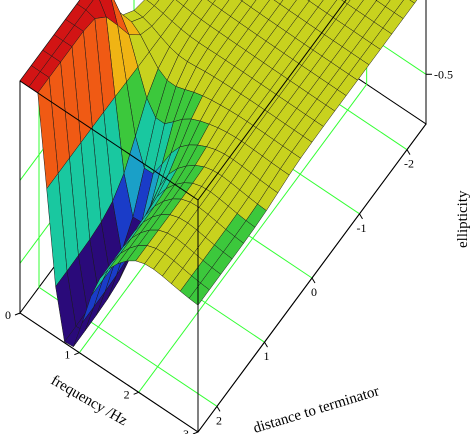  What do you see at coordinates (67, 355) in the screenshot?
I see `frequency-tick-label: 1` at bounding box center [67, 355].